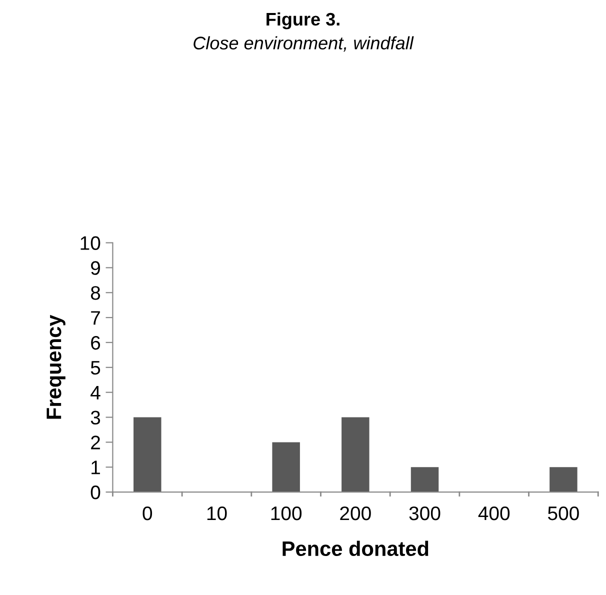 Image resolution: width=606 pixels, height=595 pixels. Describe the element at coordinates (424, 513) in the screenshot. I see `x-tick-label: 300` at that location.